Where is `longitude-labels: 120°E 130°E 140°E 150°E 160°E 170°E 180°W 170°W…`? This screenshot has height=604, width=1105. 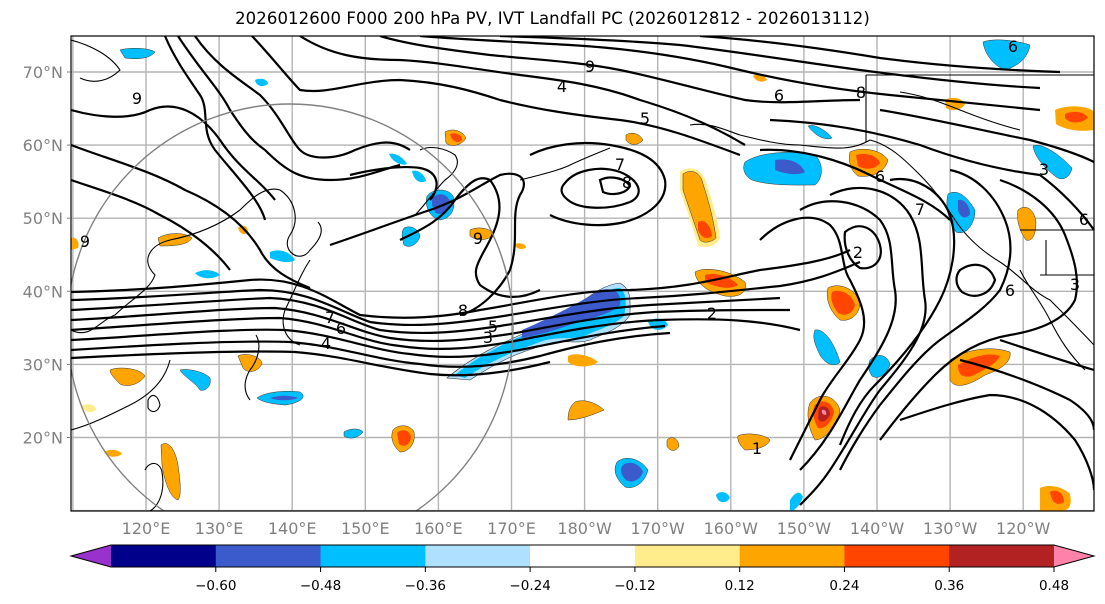
longitude-labels: 120°E 130°E 140°E 150°E 160°E 170°E 180°W 170°W… is located at coordinates (586, 528).